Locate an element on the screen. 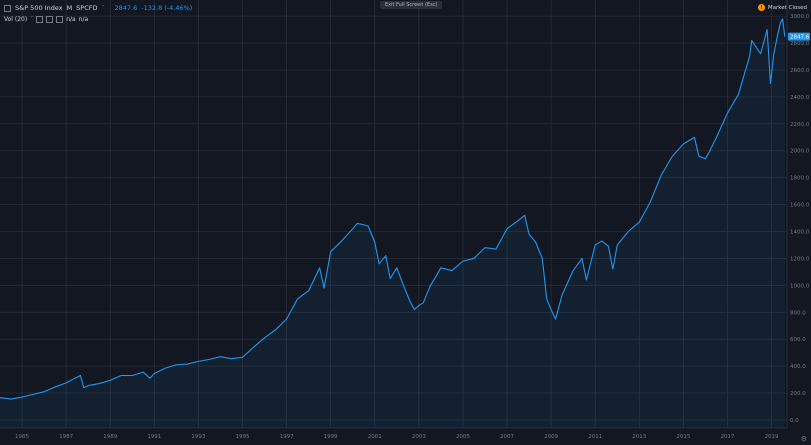 This screenshot has height=445, width=811. x-tick-label: 1997 is located at coordinates (287, 437).